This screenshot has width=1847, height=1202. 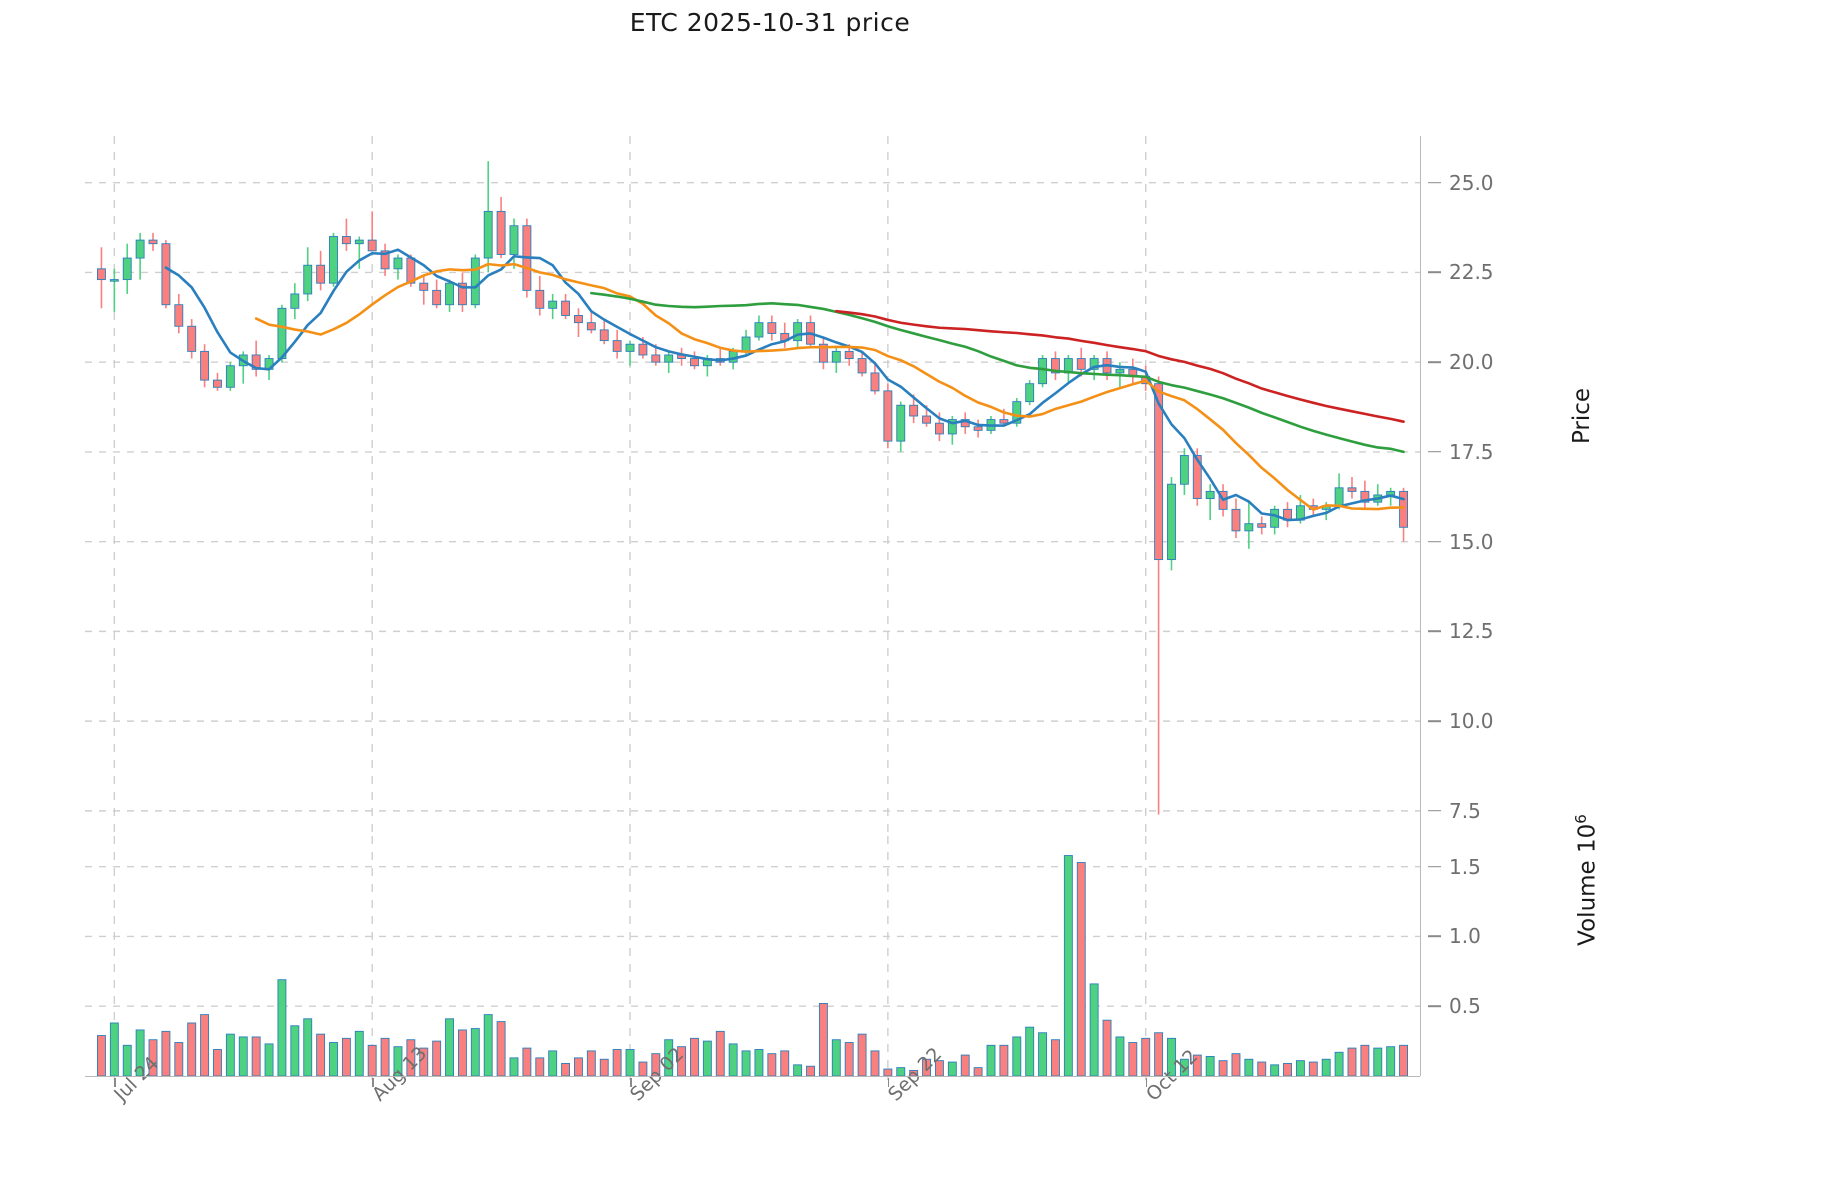 What do you see at coordinates (770, 22) in the screenshot?
I see `chart-title: ETC 2025-10-31 price` at bounding box center [770, 22].